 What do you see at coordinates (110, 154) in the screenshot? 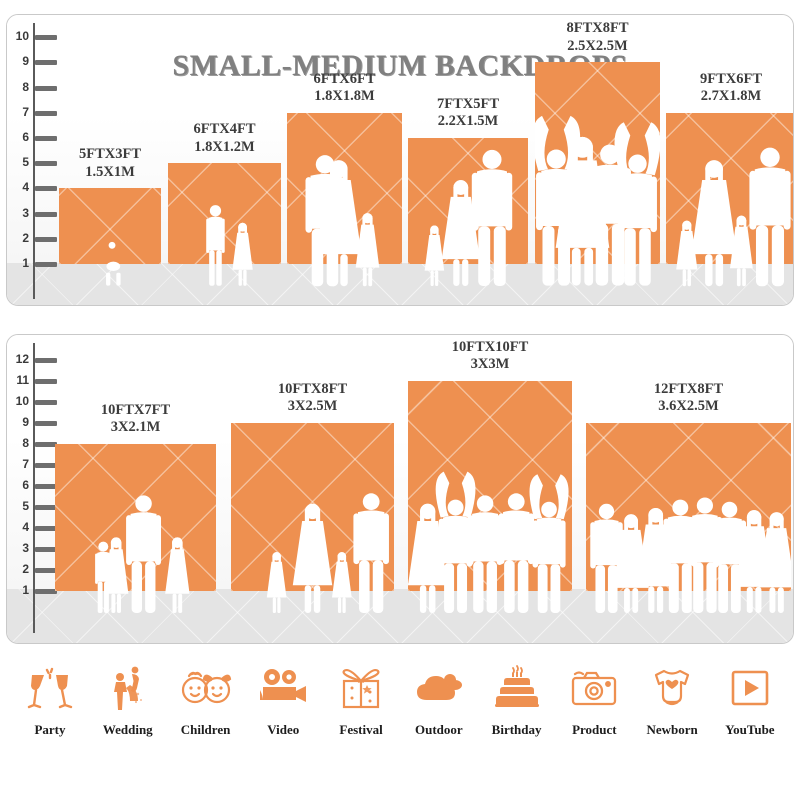
I see `bar-label-ft: 5FTX3FT` at bounding box center [110, 154].